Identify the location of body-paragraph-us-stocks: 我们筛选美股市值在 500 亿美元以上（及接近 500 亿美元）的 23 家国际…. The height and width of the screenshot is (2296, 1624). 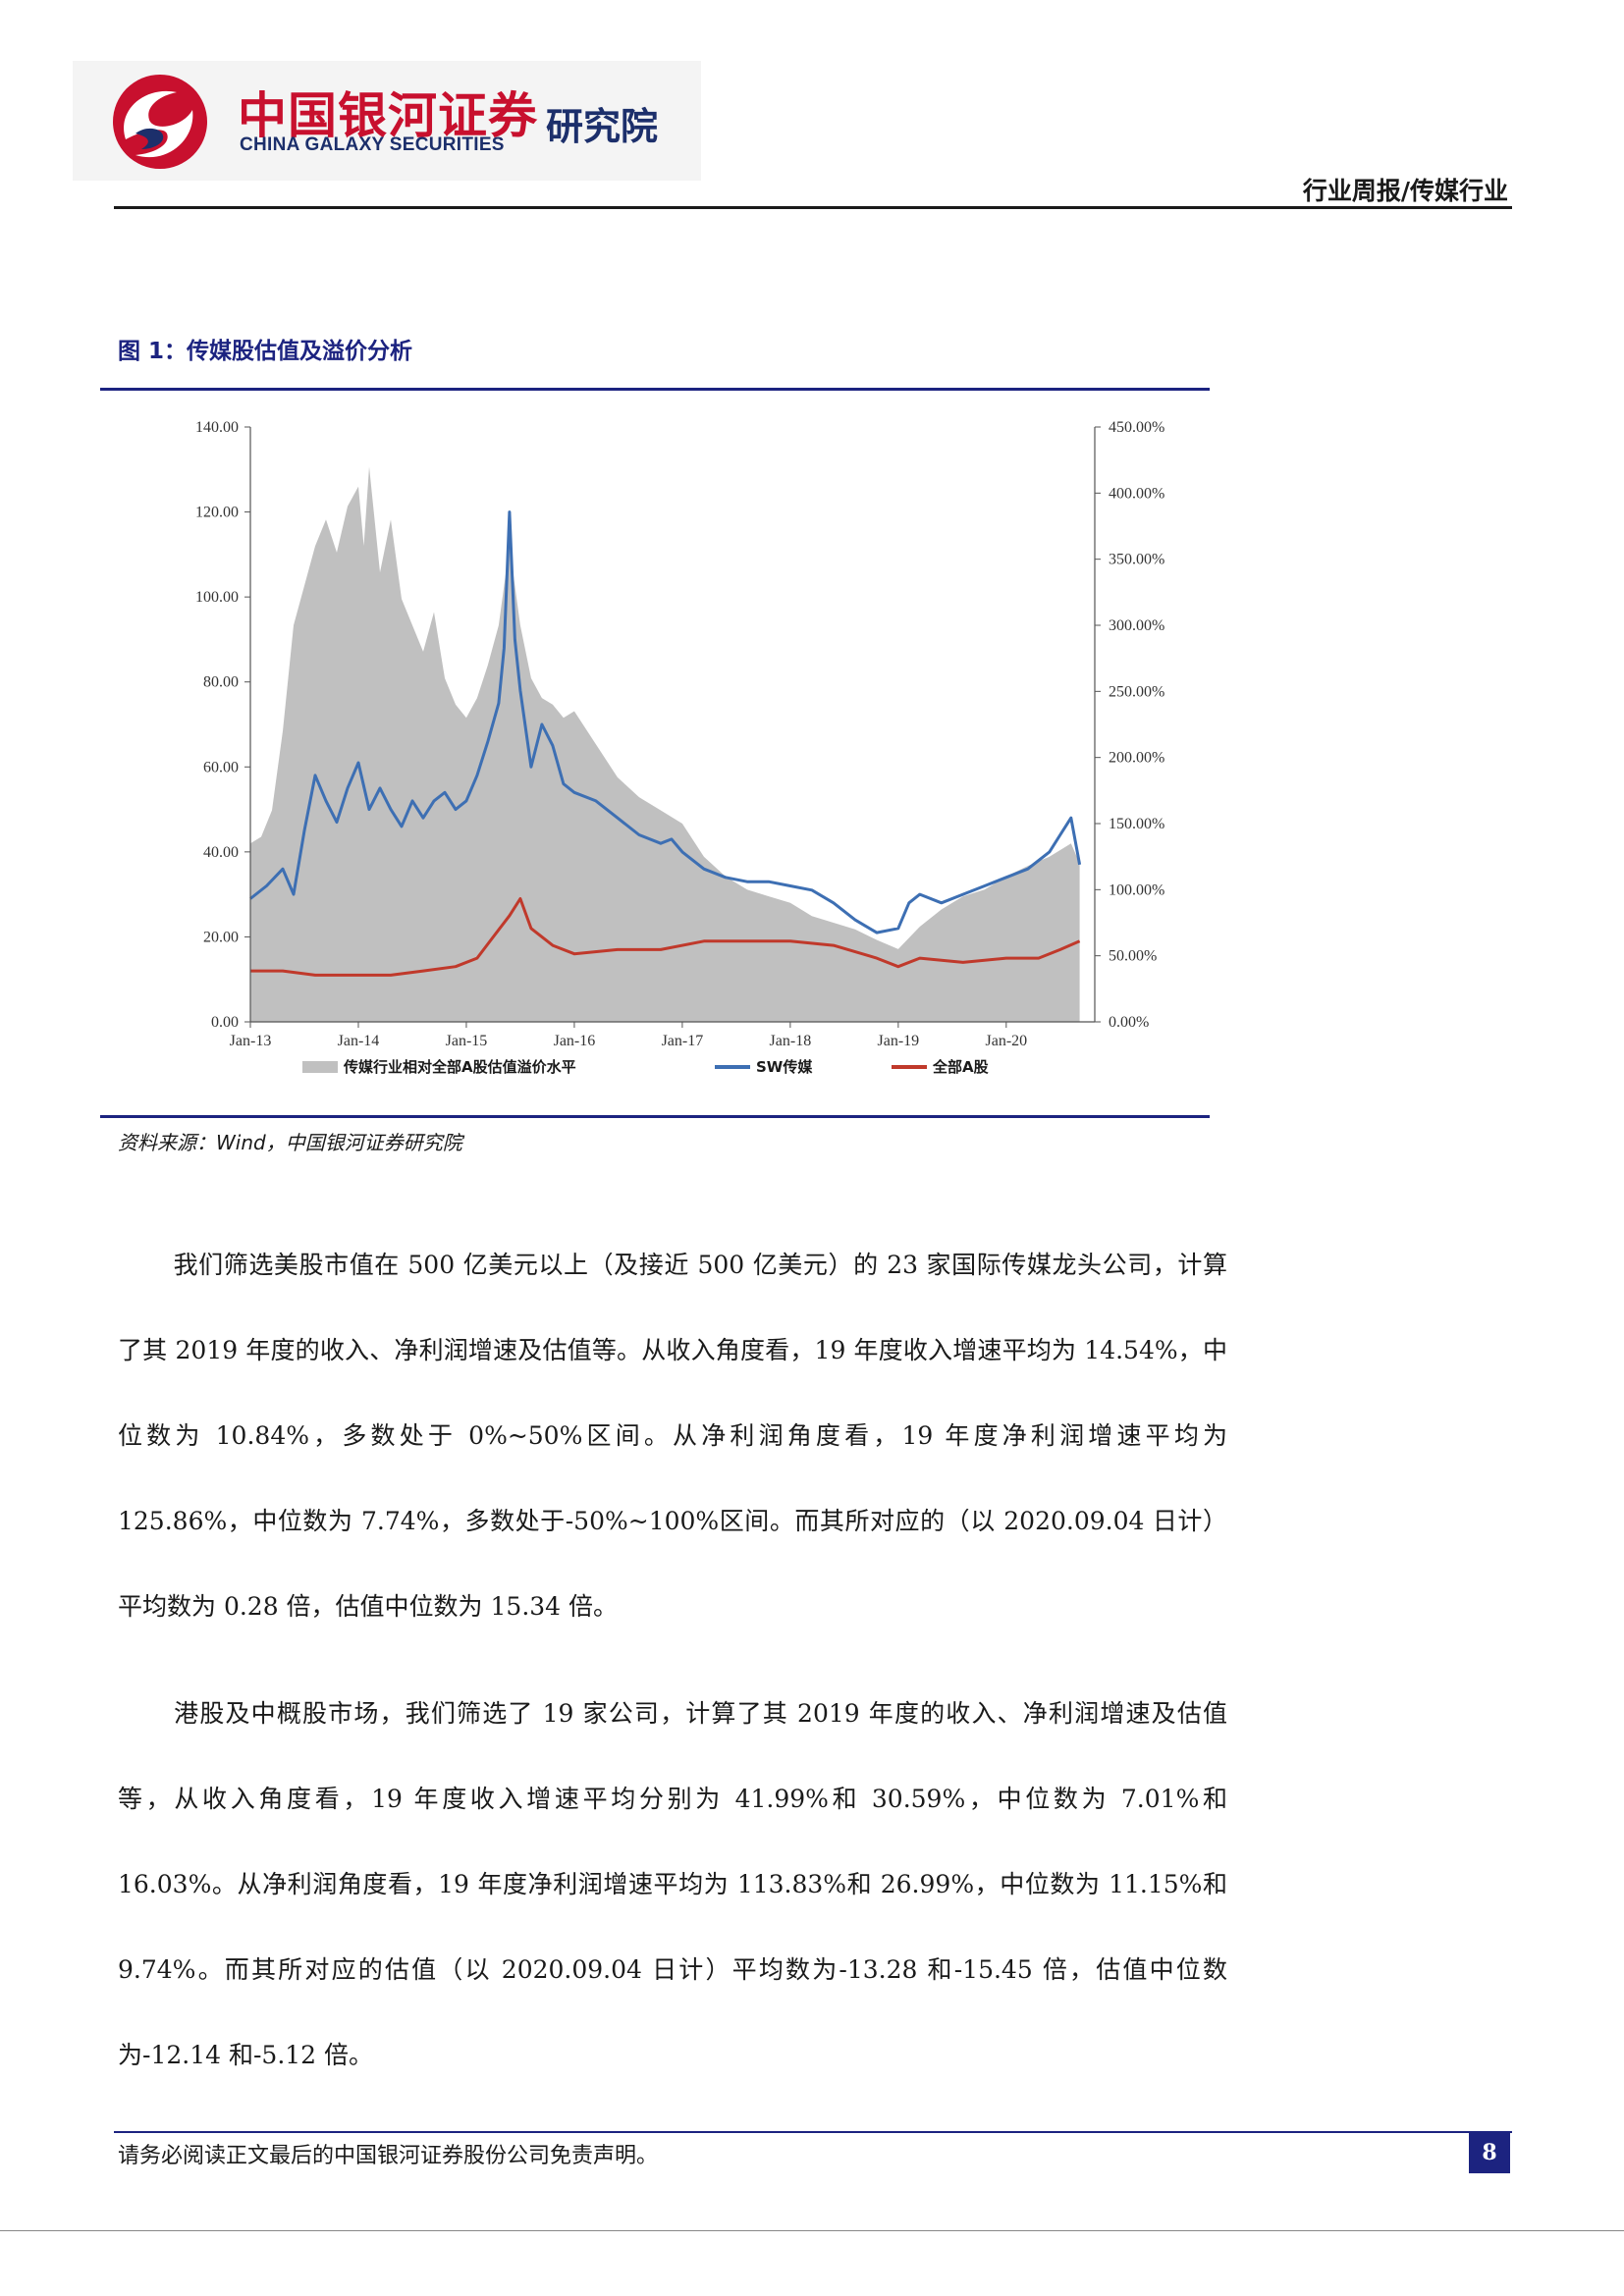
(672, 1435).